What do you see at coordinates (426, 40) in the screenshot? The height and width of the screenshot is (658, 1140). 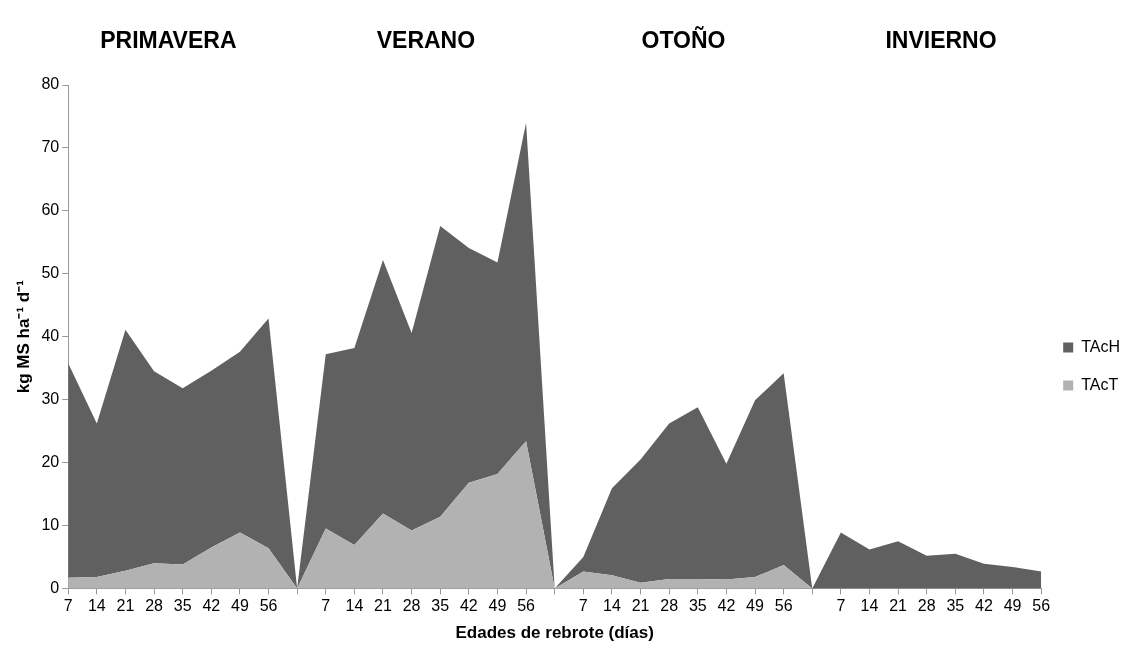 I see `text: VERANO` at bounding box center [426, 40].